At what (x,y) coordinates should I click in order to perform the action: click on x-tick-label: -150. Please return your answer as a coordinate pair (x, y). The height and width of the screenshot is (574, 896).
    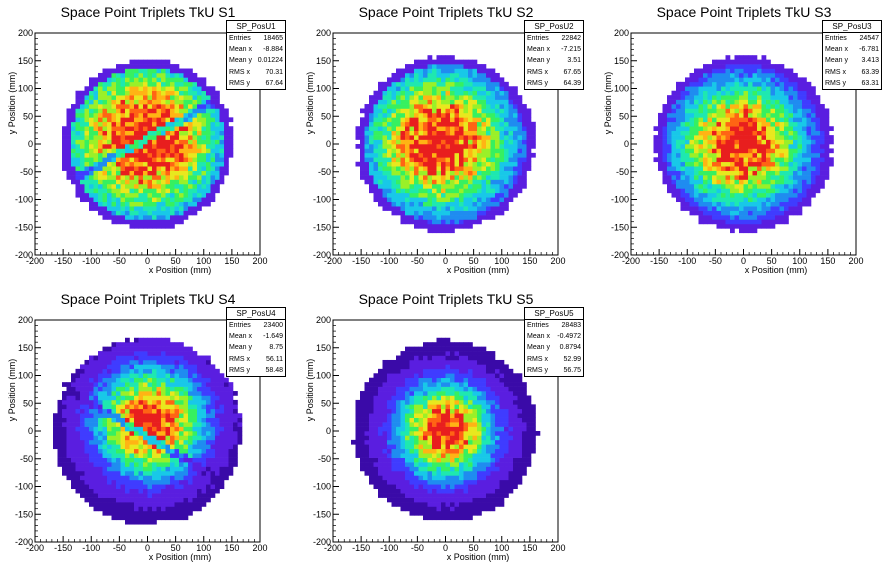
    Looking at the image, I should click on (63, 261).